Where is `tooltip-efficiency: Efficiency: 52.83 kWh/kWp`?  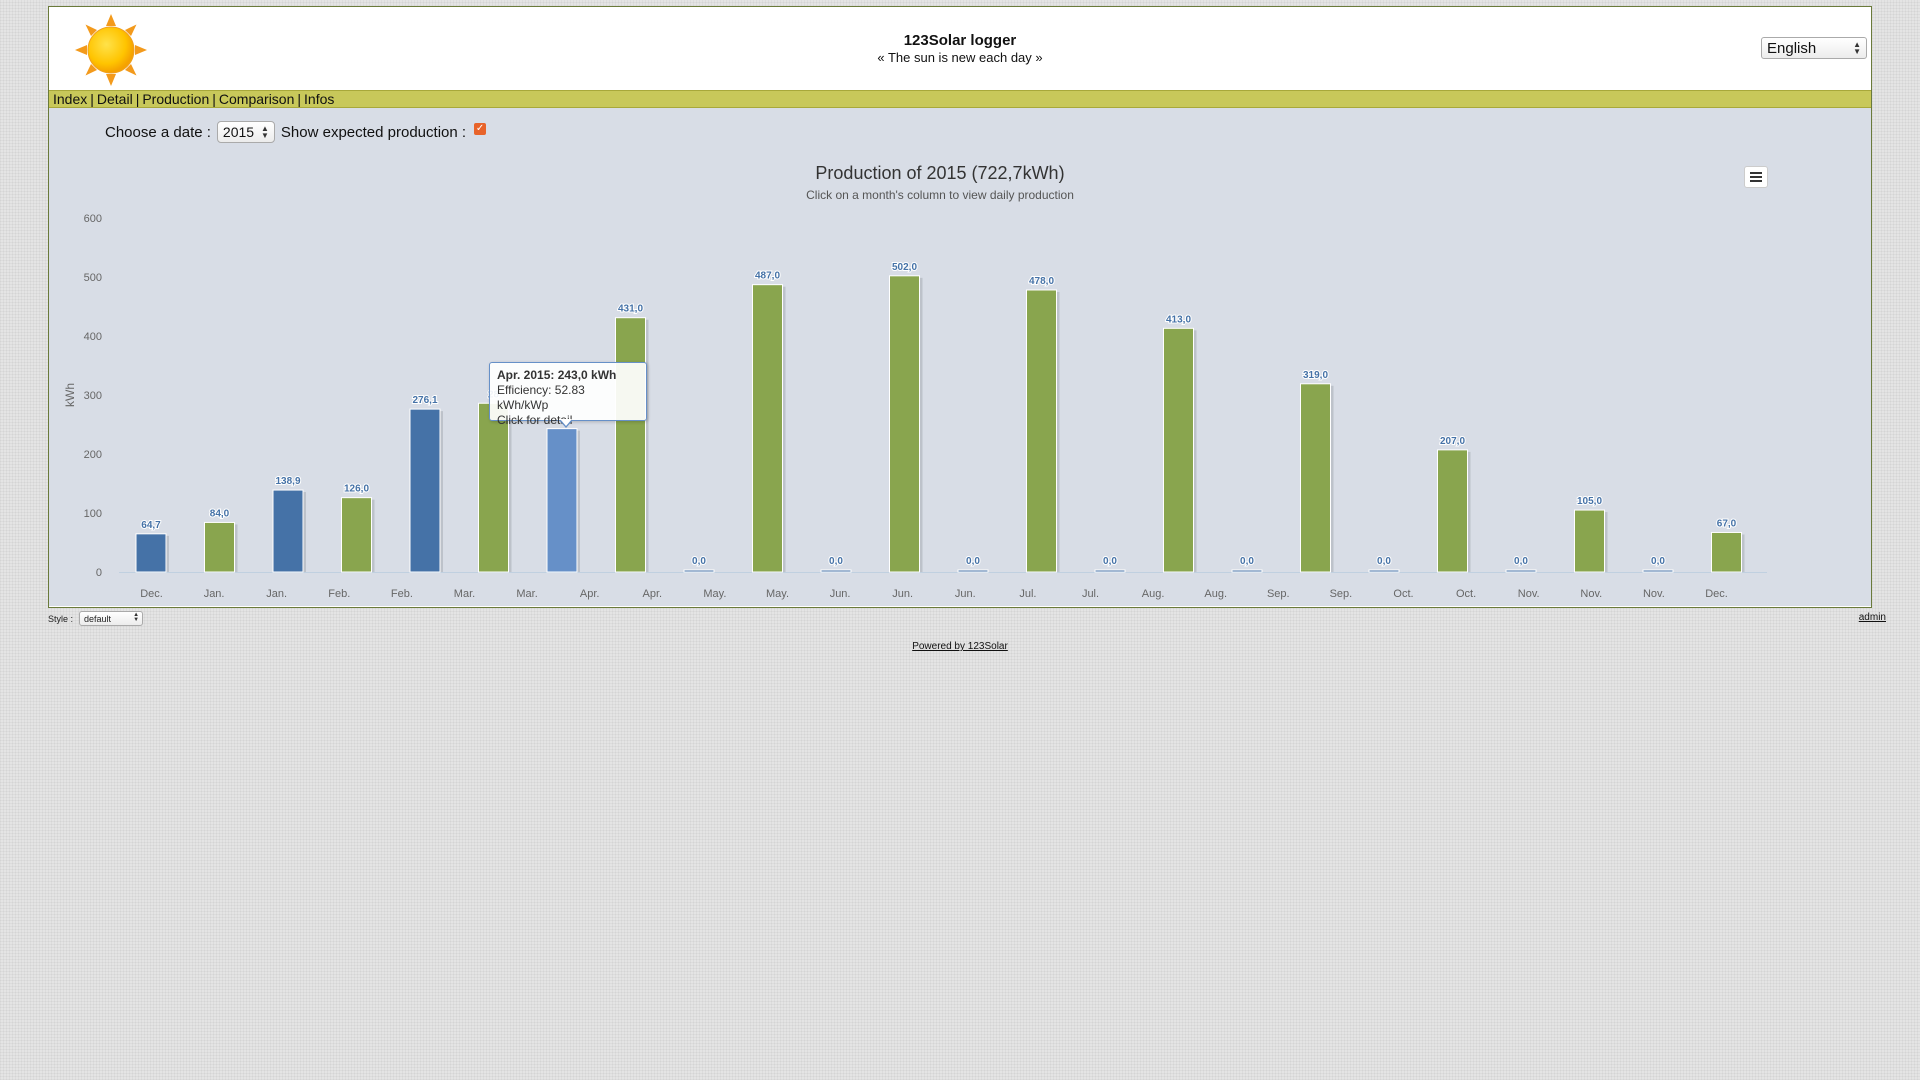
tooltip-efficiency: Efficiency: 52.83 kWh/kWp is located at coordinates (541, 397).